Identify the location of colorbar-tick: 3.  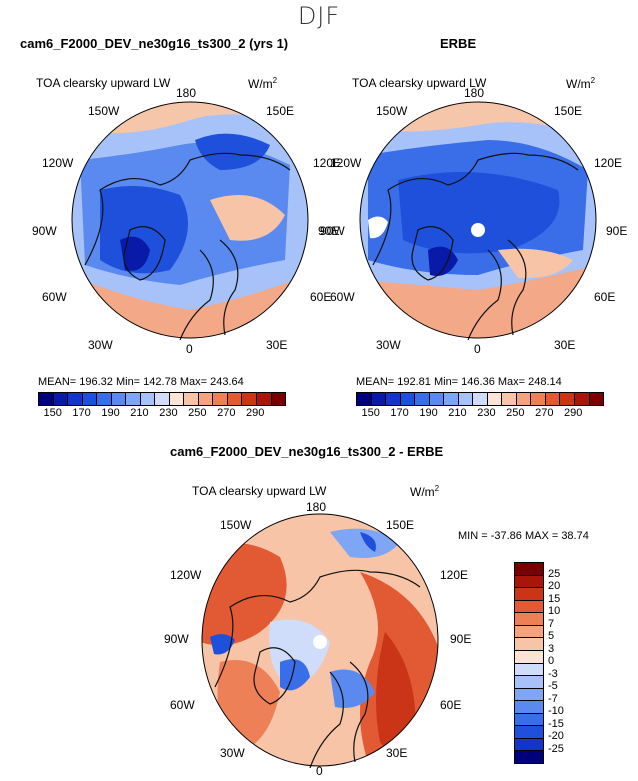
(551, 648).